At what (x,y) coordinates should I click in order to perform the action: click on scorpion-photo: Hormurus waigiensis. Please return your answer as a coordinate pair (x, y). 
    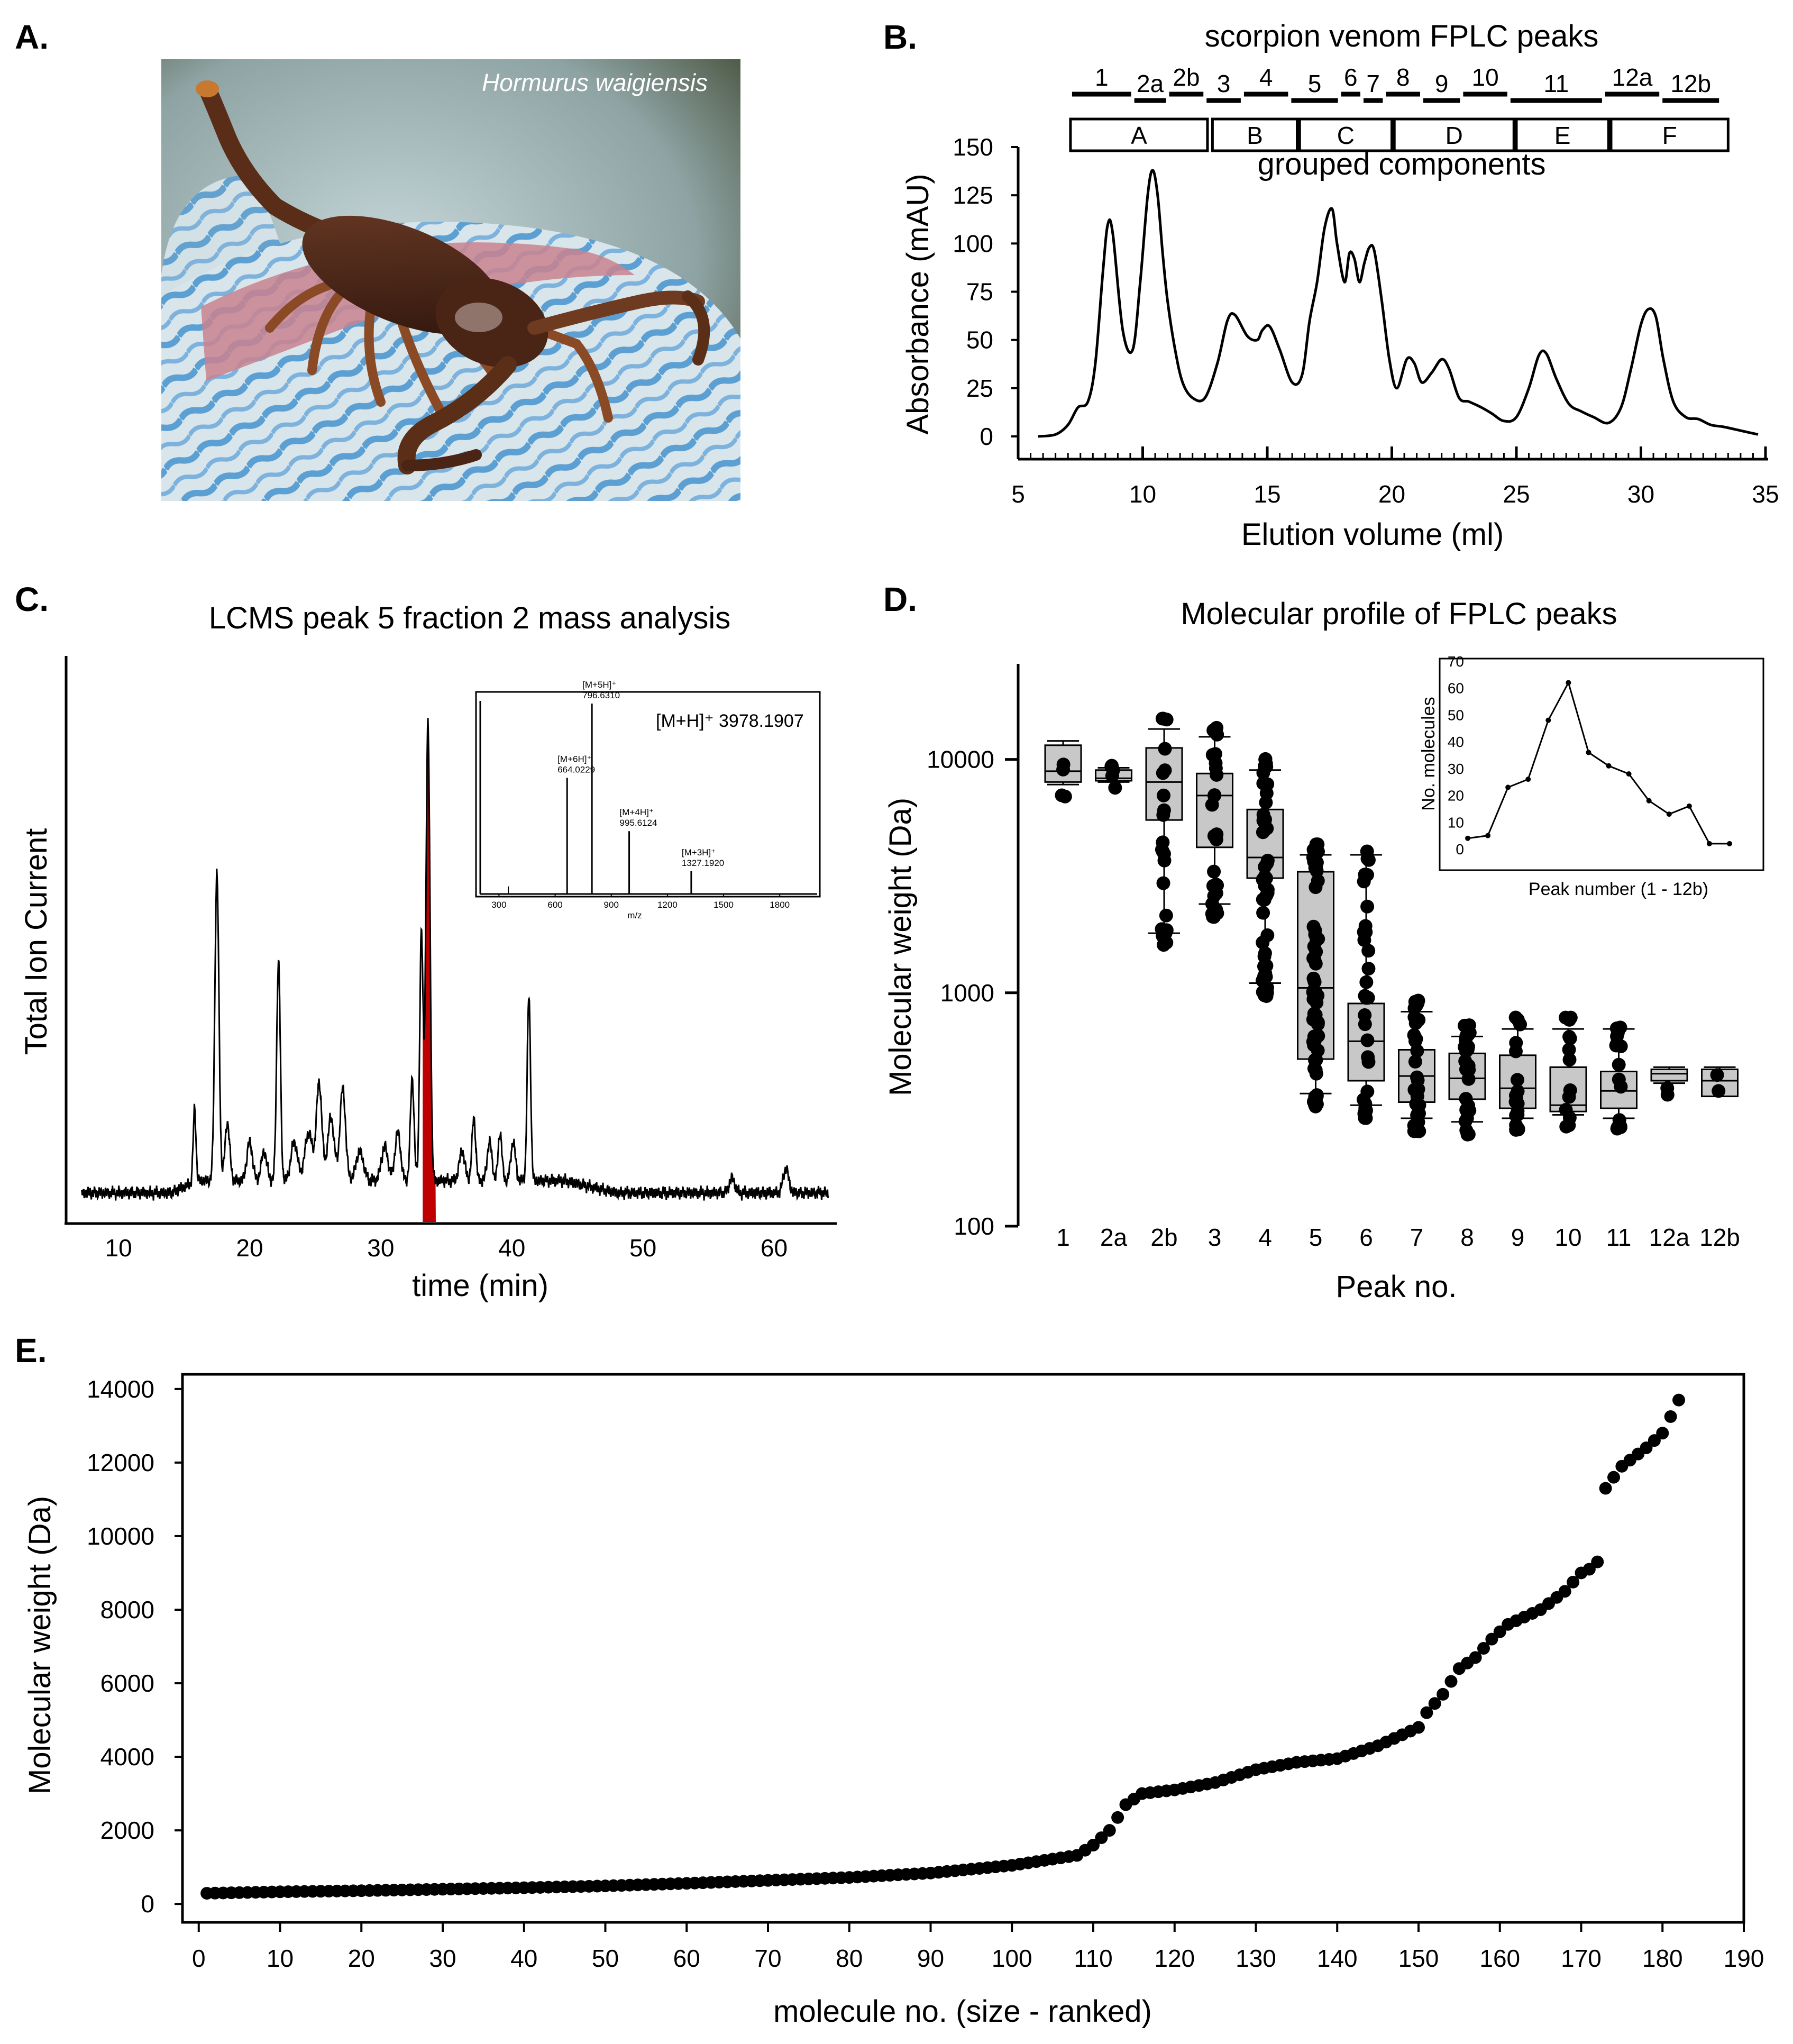
    Looking at the image, I should click on (450, 280).